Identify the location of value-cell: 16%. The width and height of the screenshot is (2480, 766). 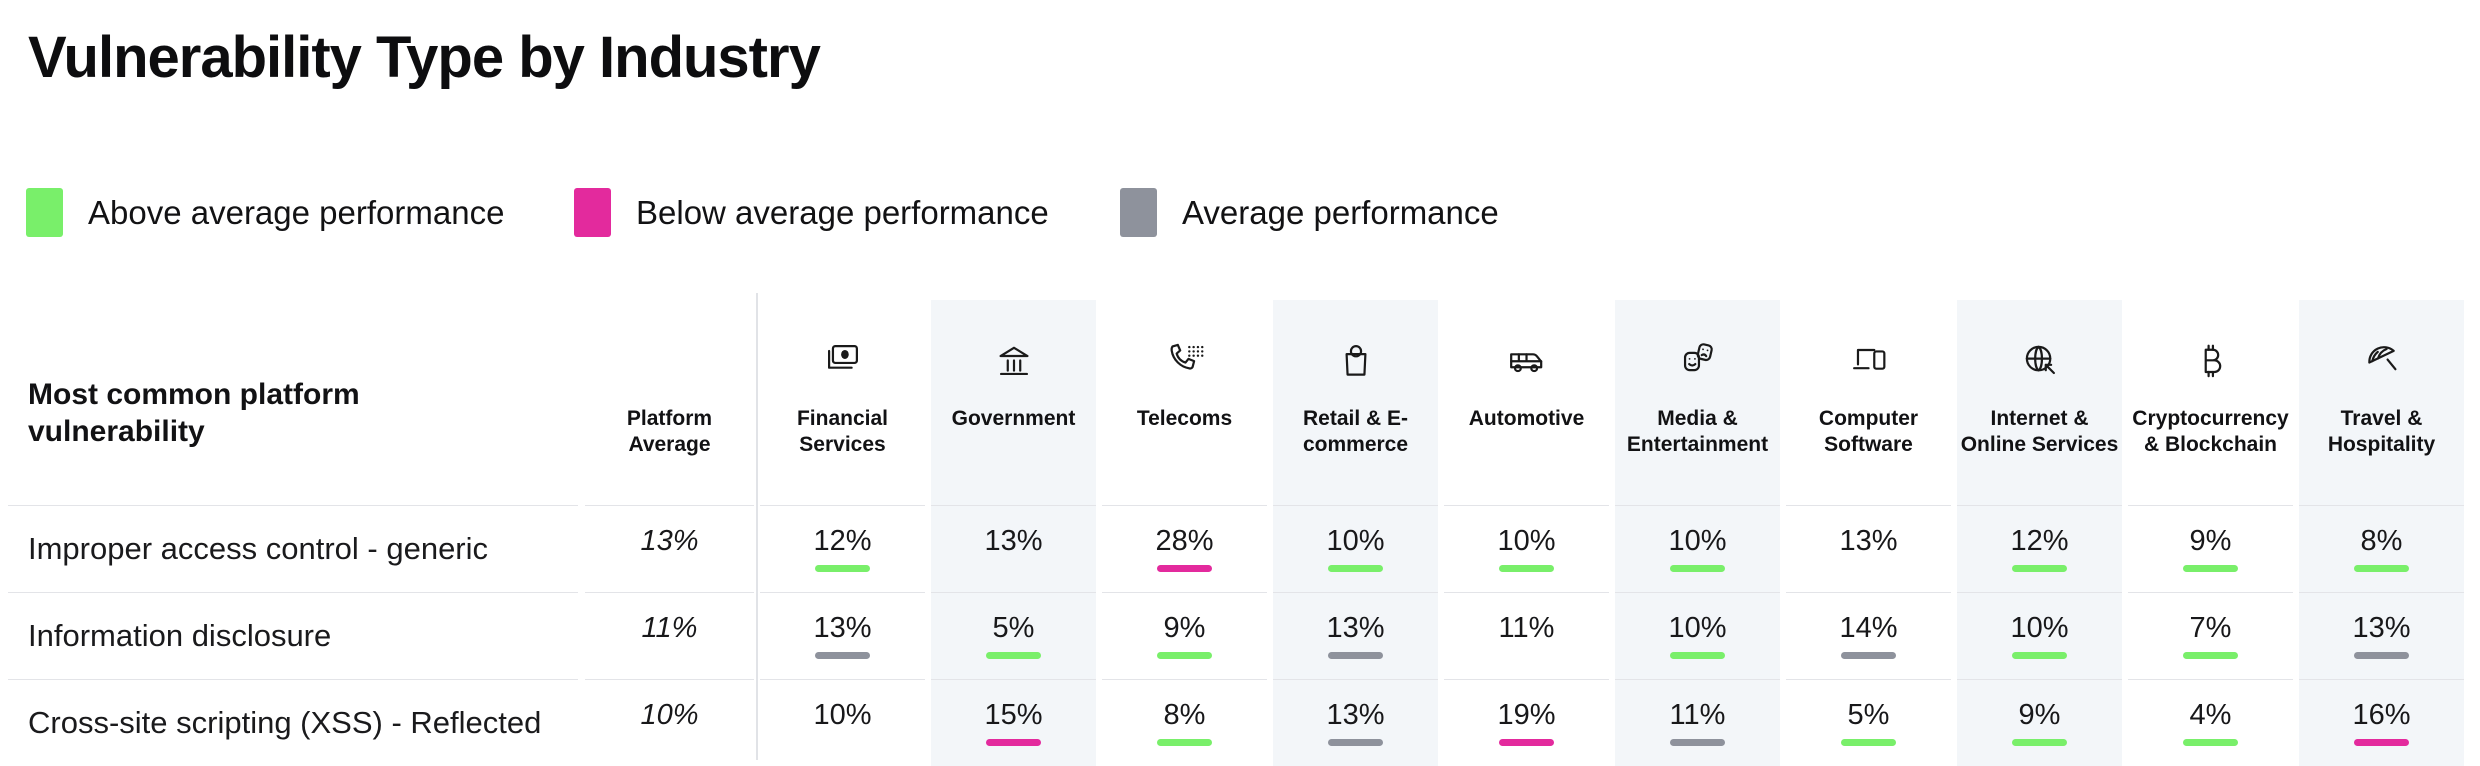
(2381, 722).